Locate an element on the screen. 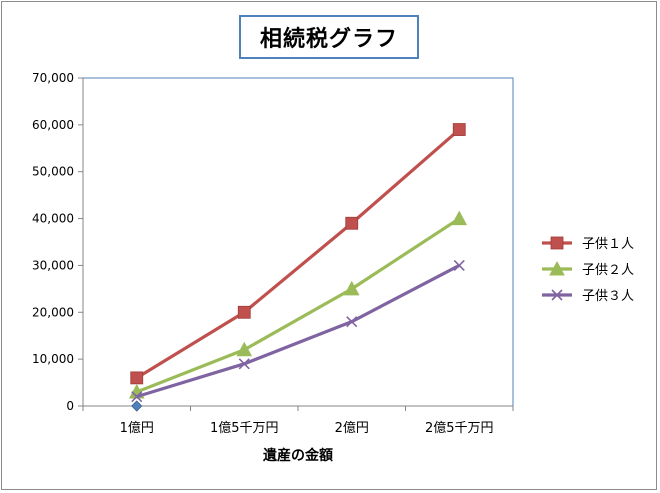  x-tick-label: 1億5千万円 is located at coordinates (244, 428).